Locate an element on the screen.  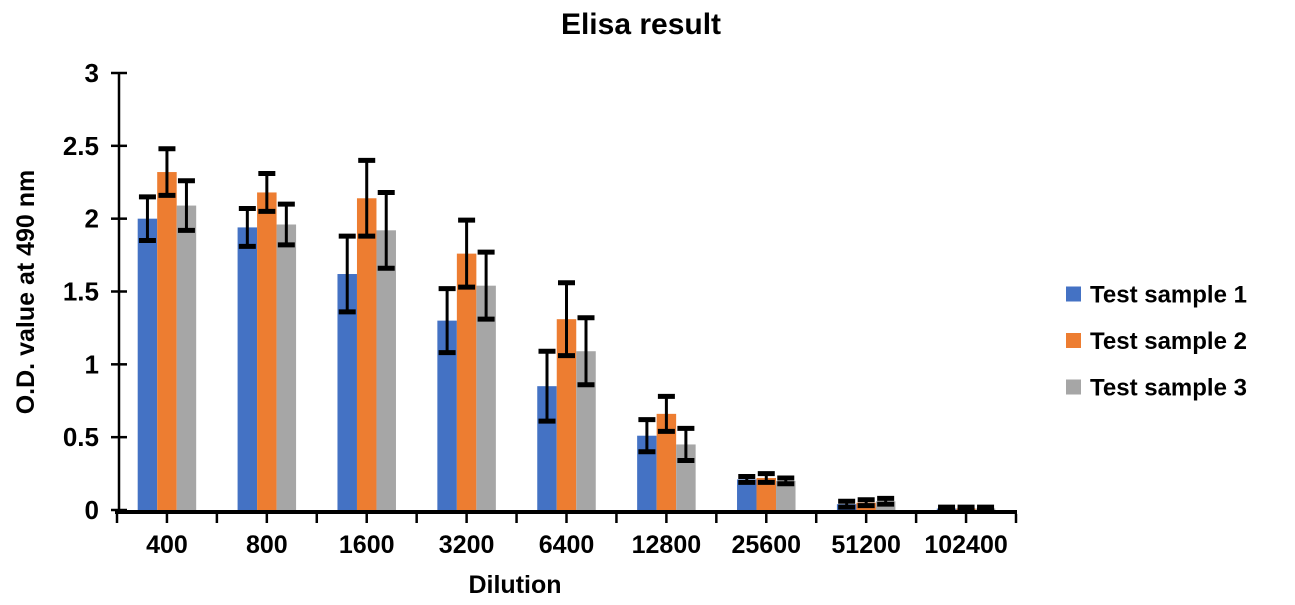
x-category-label-400: 400 is located at coordinates (167, 545).